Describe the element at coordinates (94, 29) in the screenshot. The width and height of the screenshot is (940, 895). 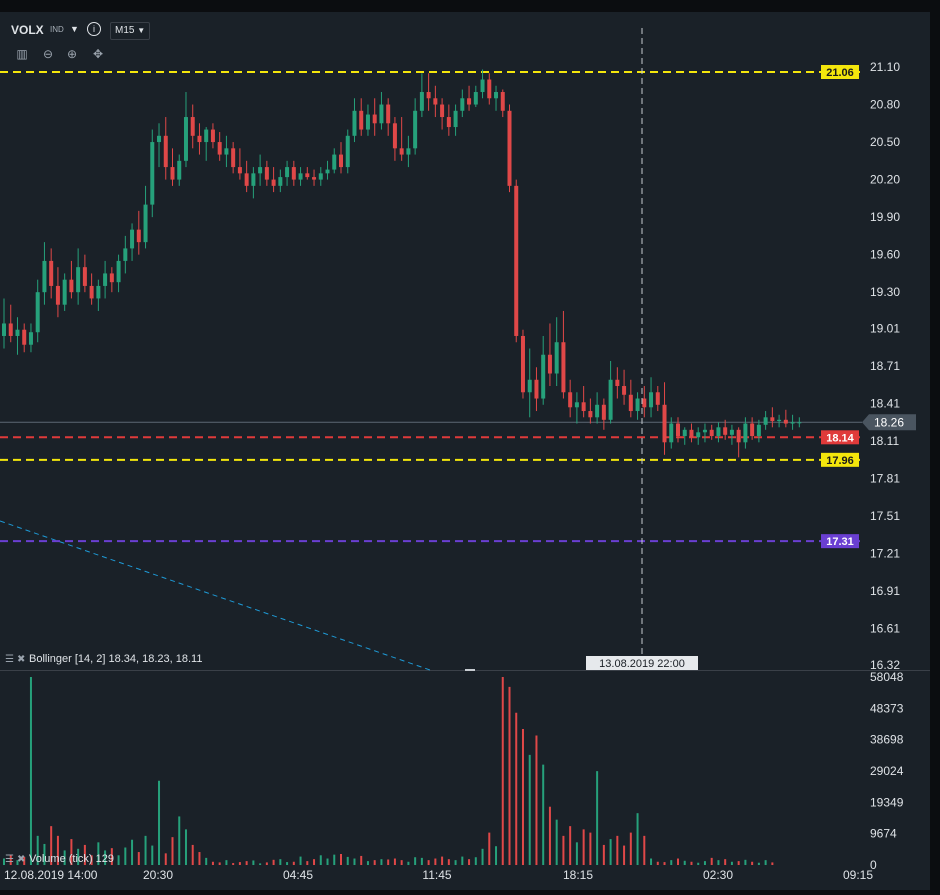
I see `info-icon: i` at that location.